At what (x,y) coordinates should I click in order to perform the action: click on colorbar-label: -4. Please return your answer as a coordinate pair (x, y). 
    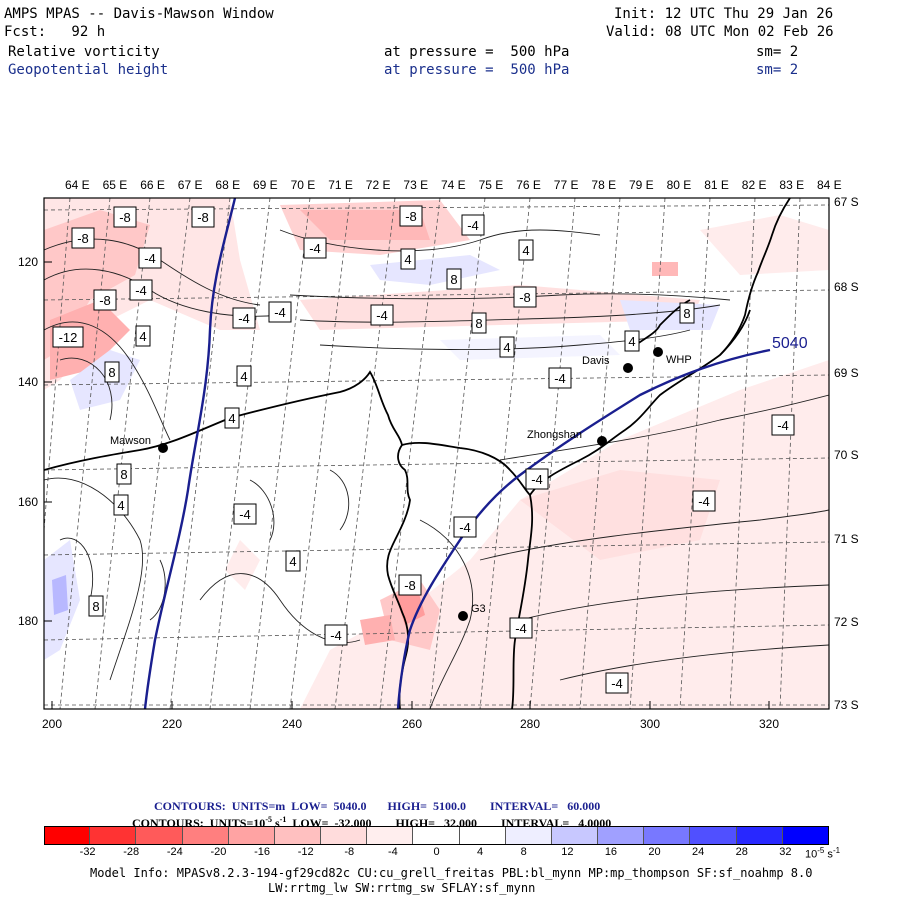
    Looking at the image, I should click on (392, 852).